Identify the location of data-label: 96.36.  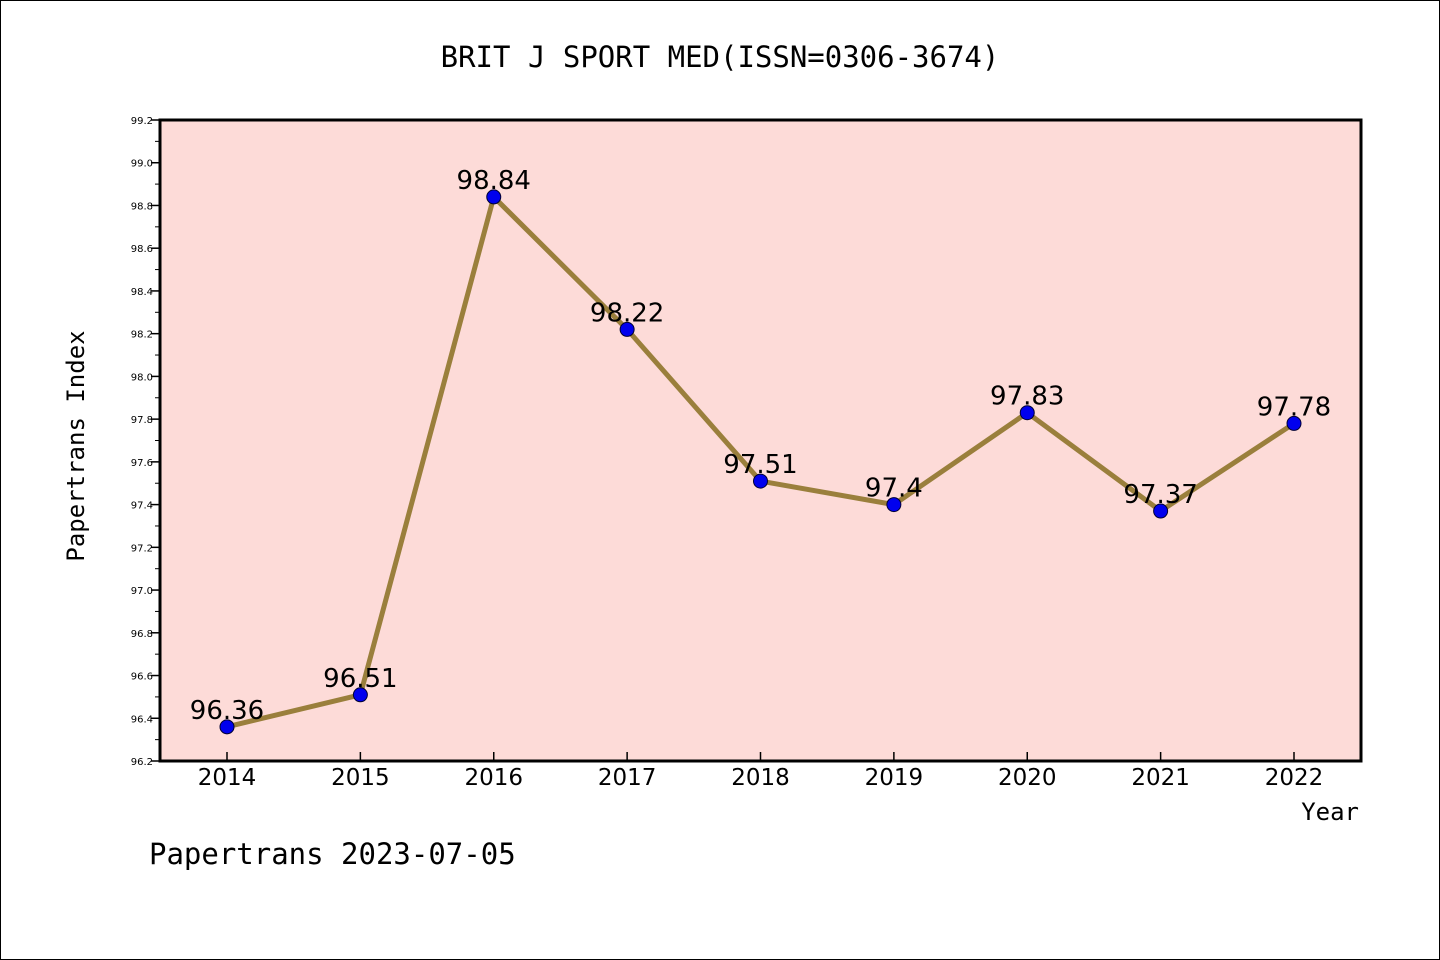
(227, 711).